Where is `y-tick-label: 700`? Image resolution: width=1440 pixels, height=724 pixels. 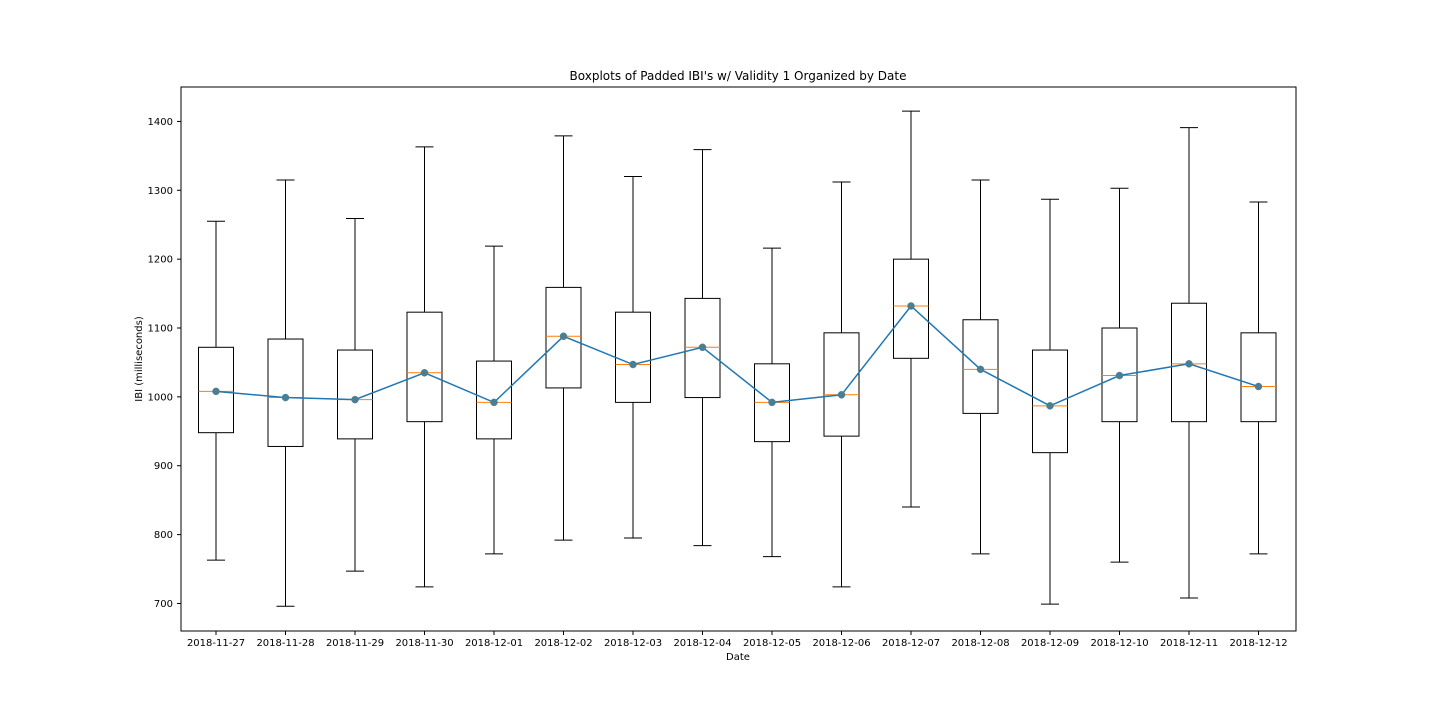
y-tick-label: 700 is located at coordinates (163, 604).